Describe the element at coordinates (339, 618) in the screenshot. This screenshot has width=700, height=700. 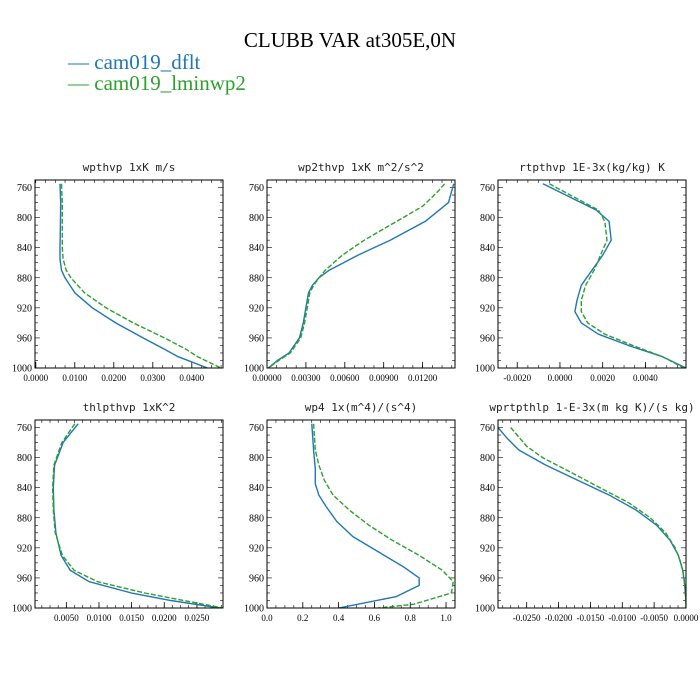
I see `x-tick-label: 0.4` at that location.